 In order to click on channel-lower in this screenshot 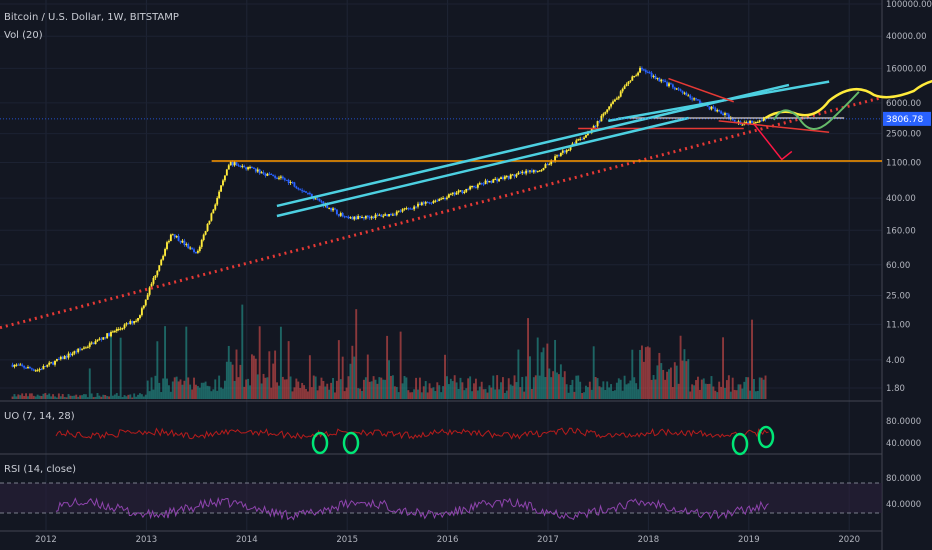, I will do `click(482, 167)`.